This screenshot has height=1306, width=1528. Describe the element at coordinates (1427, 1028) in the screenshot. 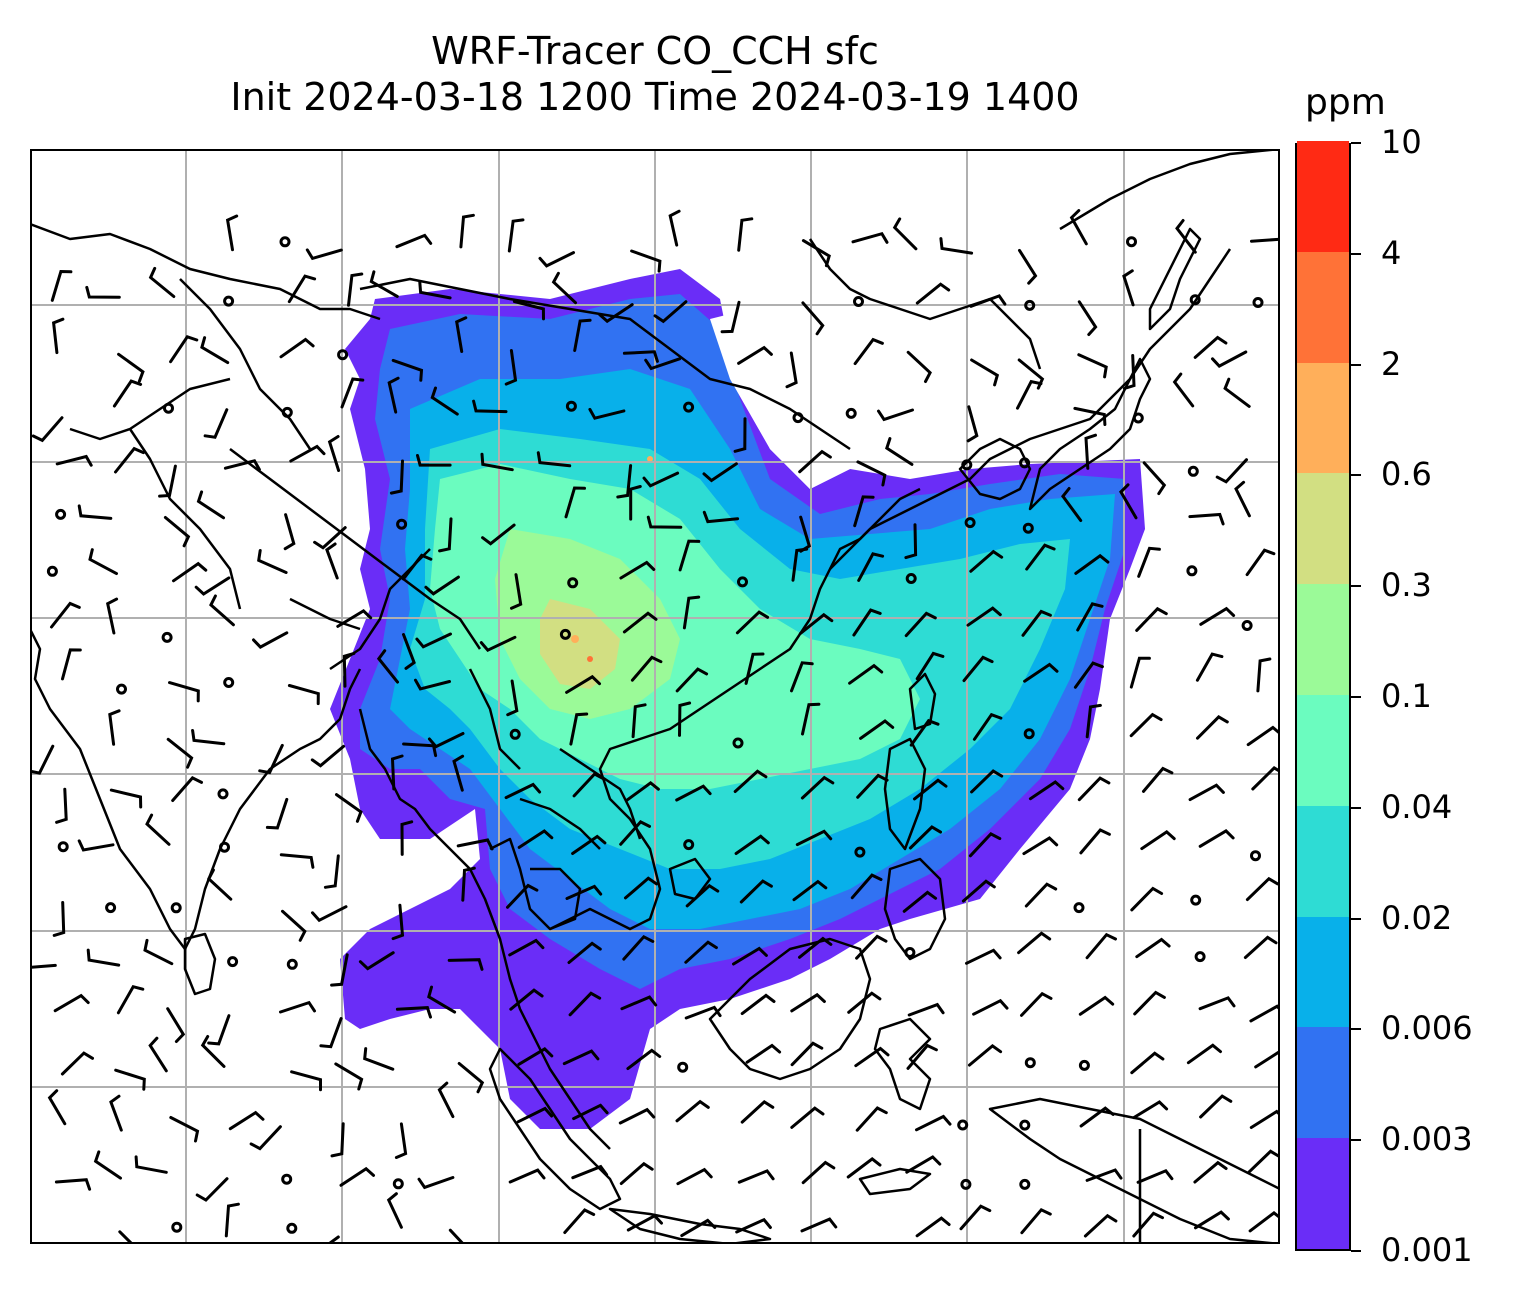

I see `colorbar-tick-label: 0.006` at that location.